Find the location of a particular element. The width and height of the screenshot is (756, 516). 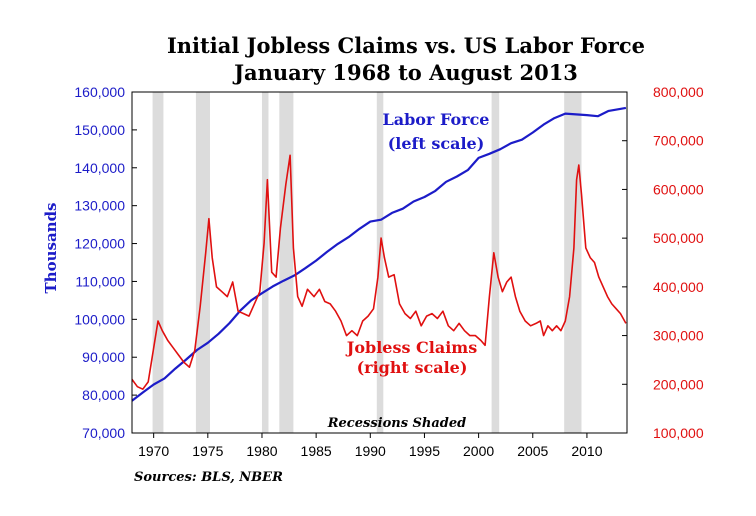

recessions-note: Recessions Shaded is located at coordinates (397, 423).